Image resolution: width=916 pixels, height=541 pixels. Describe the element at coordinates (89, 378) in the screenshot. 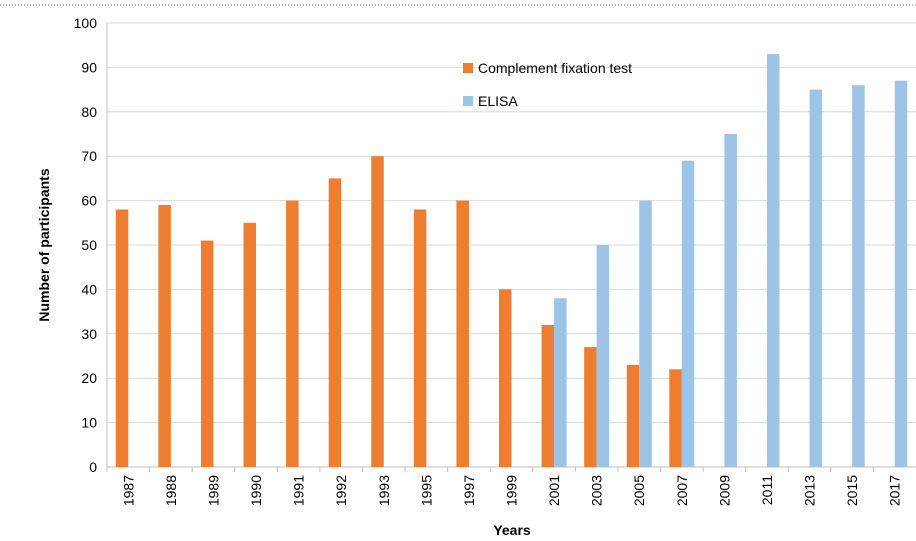

I see `y-tick-label: 20` at that location.